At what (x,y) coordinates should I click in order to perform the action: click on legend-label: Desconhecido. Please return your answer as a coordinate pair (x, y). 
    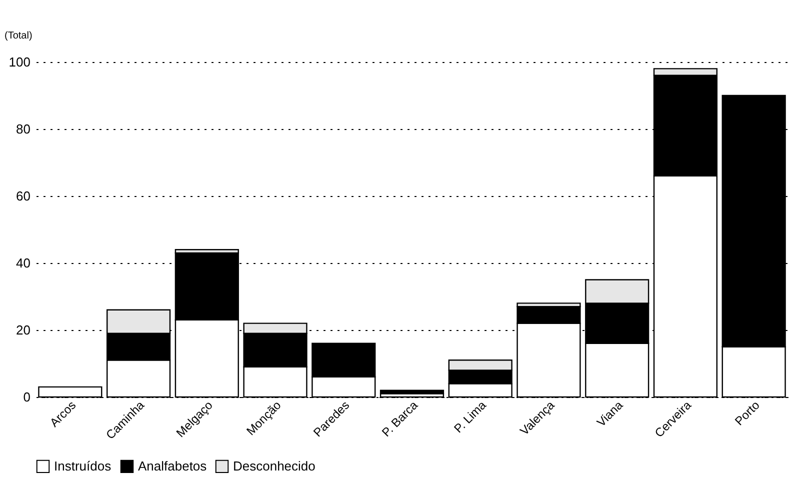
    Looking at the image, I should click on (274, 466).